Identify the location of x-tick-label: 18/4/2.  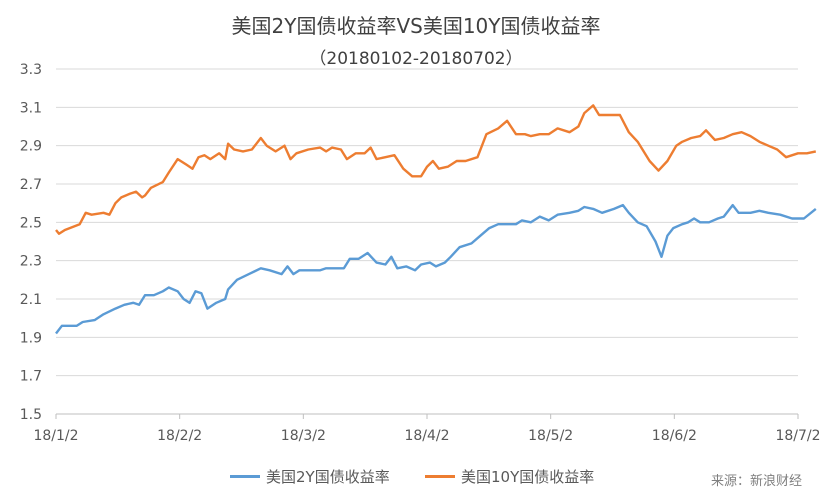
(426, 436).